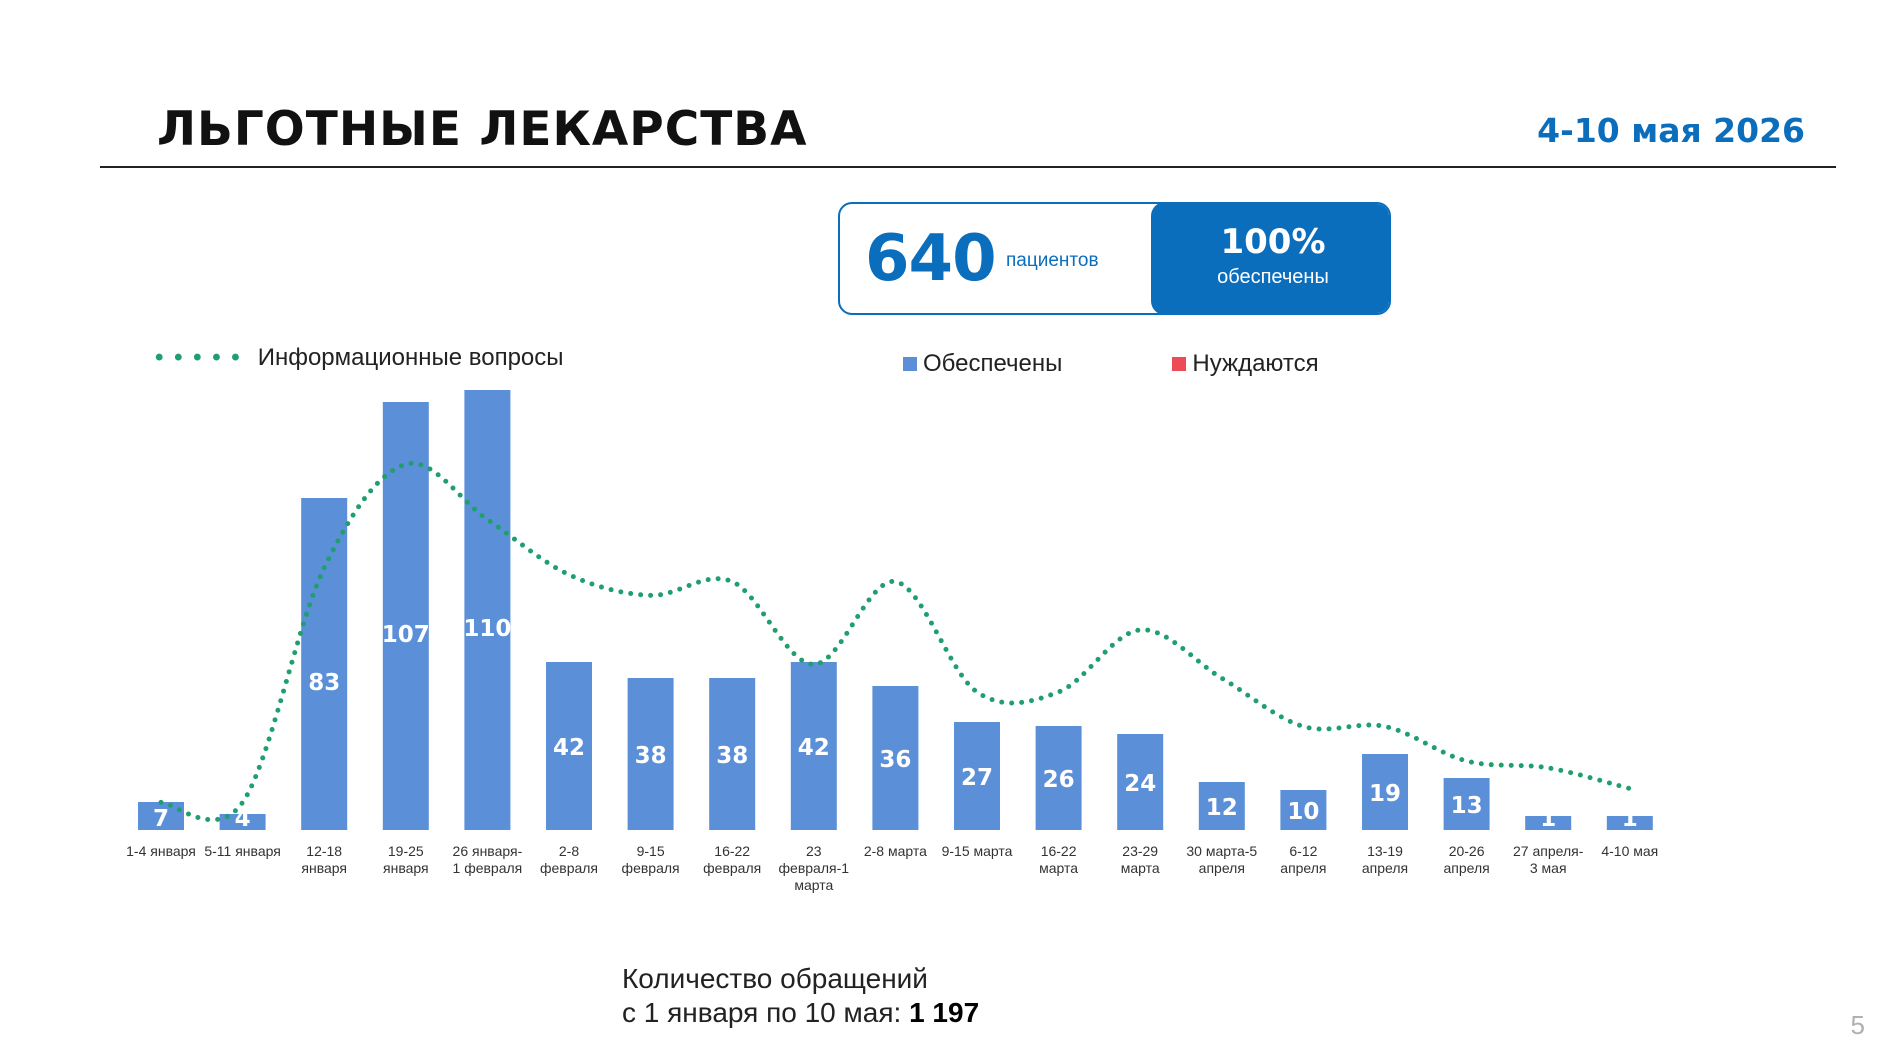  I want to click on legend-bars: Обеспечены Нуждаются, so click(1111, 364).